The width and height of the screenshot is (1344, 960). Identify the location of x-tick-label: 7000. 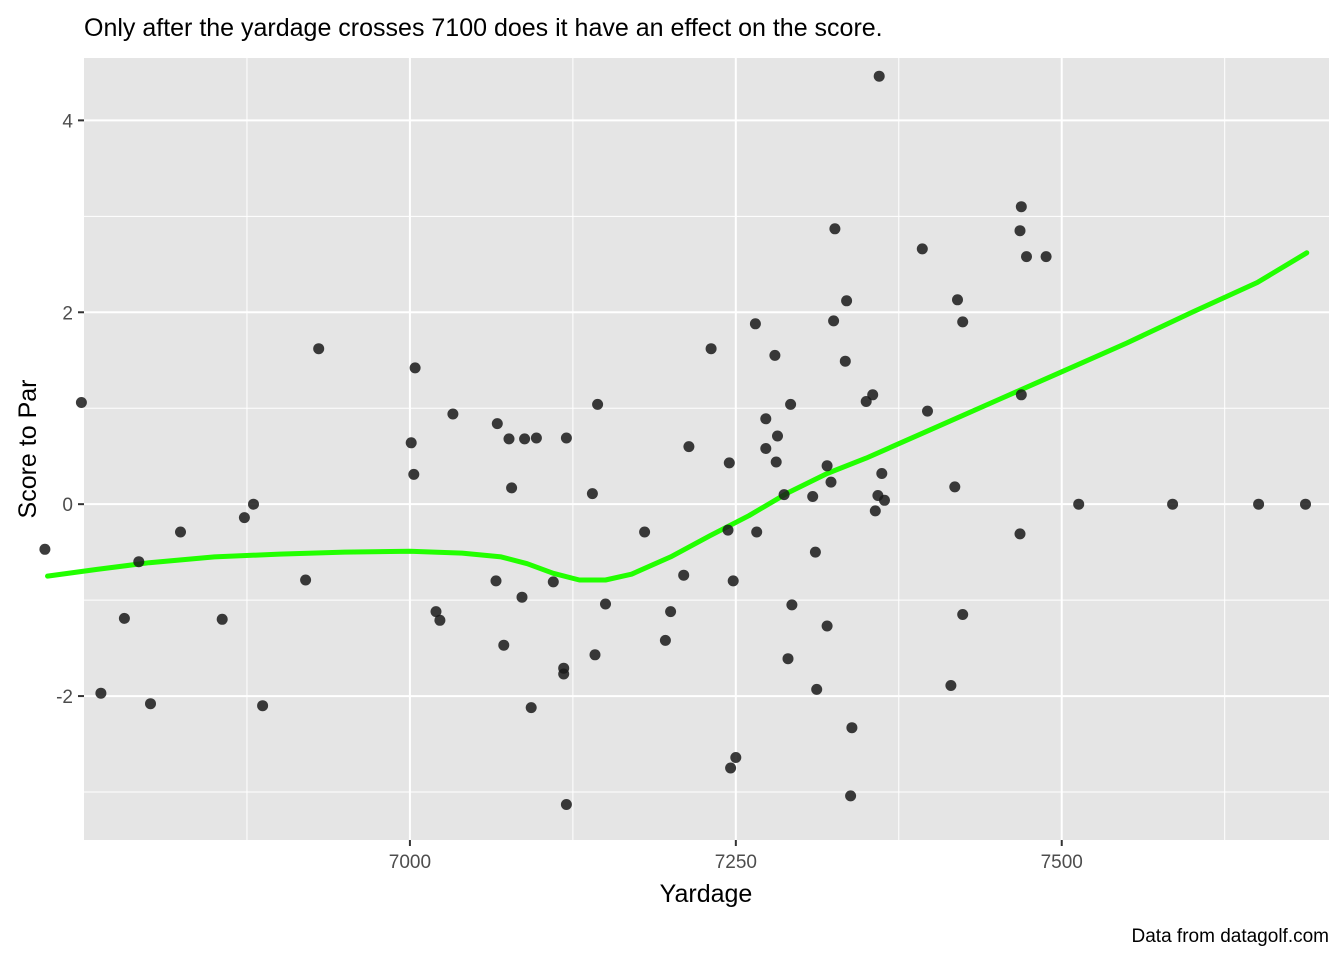
(410, 862).